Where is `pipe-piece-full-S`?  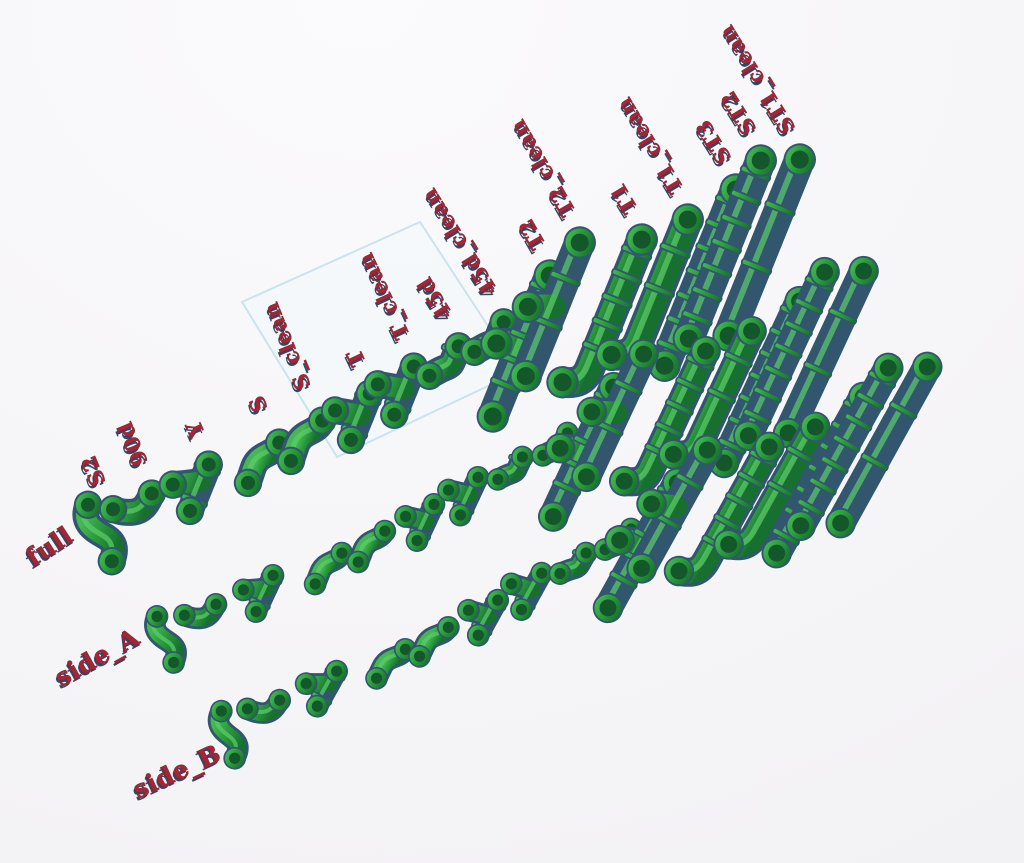 pipe-piece-full-S is located at coordinates (264, 462).